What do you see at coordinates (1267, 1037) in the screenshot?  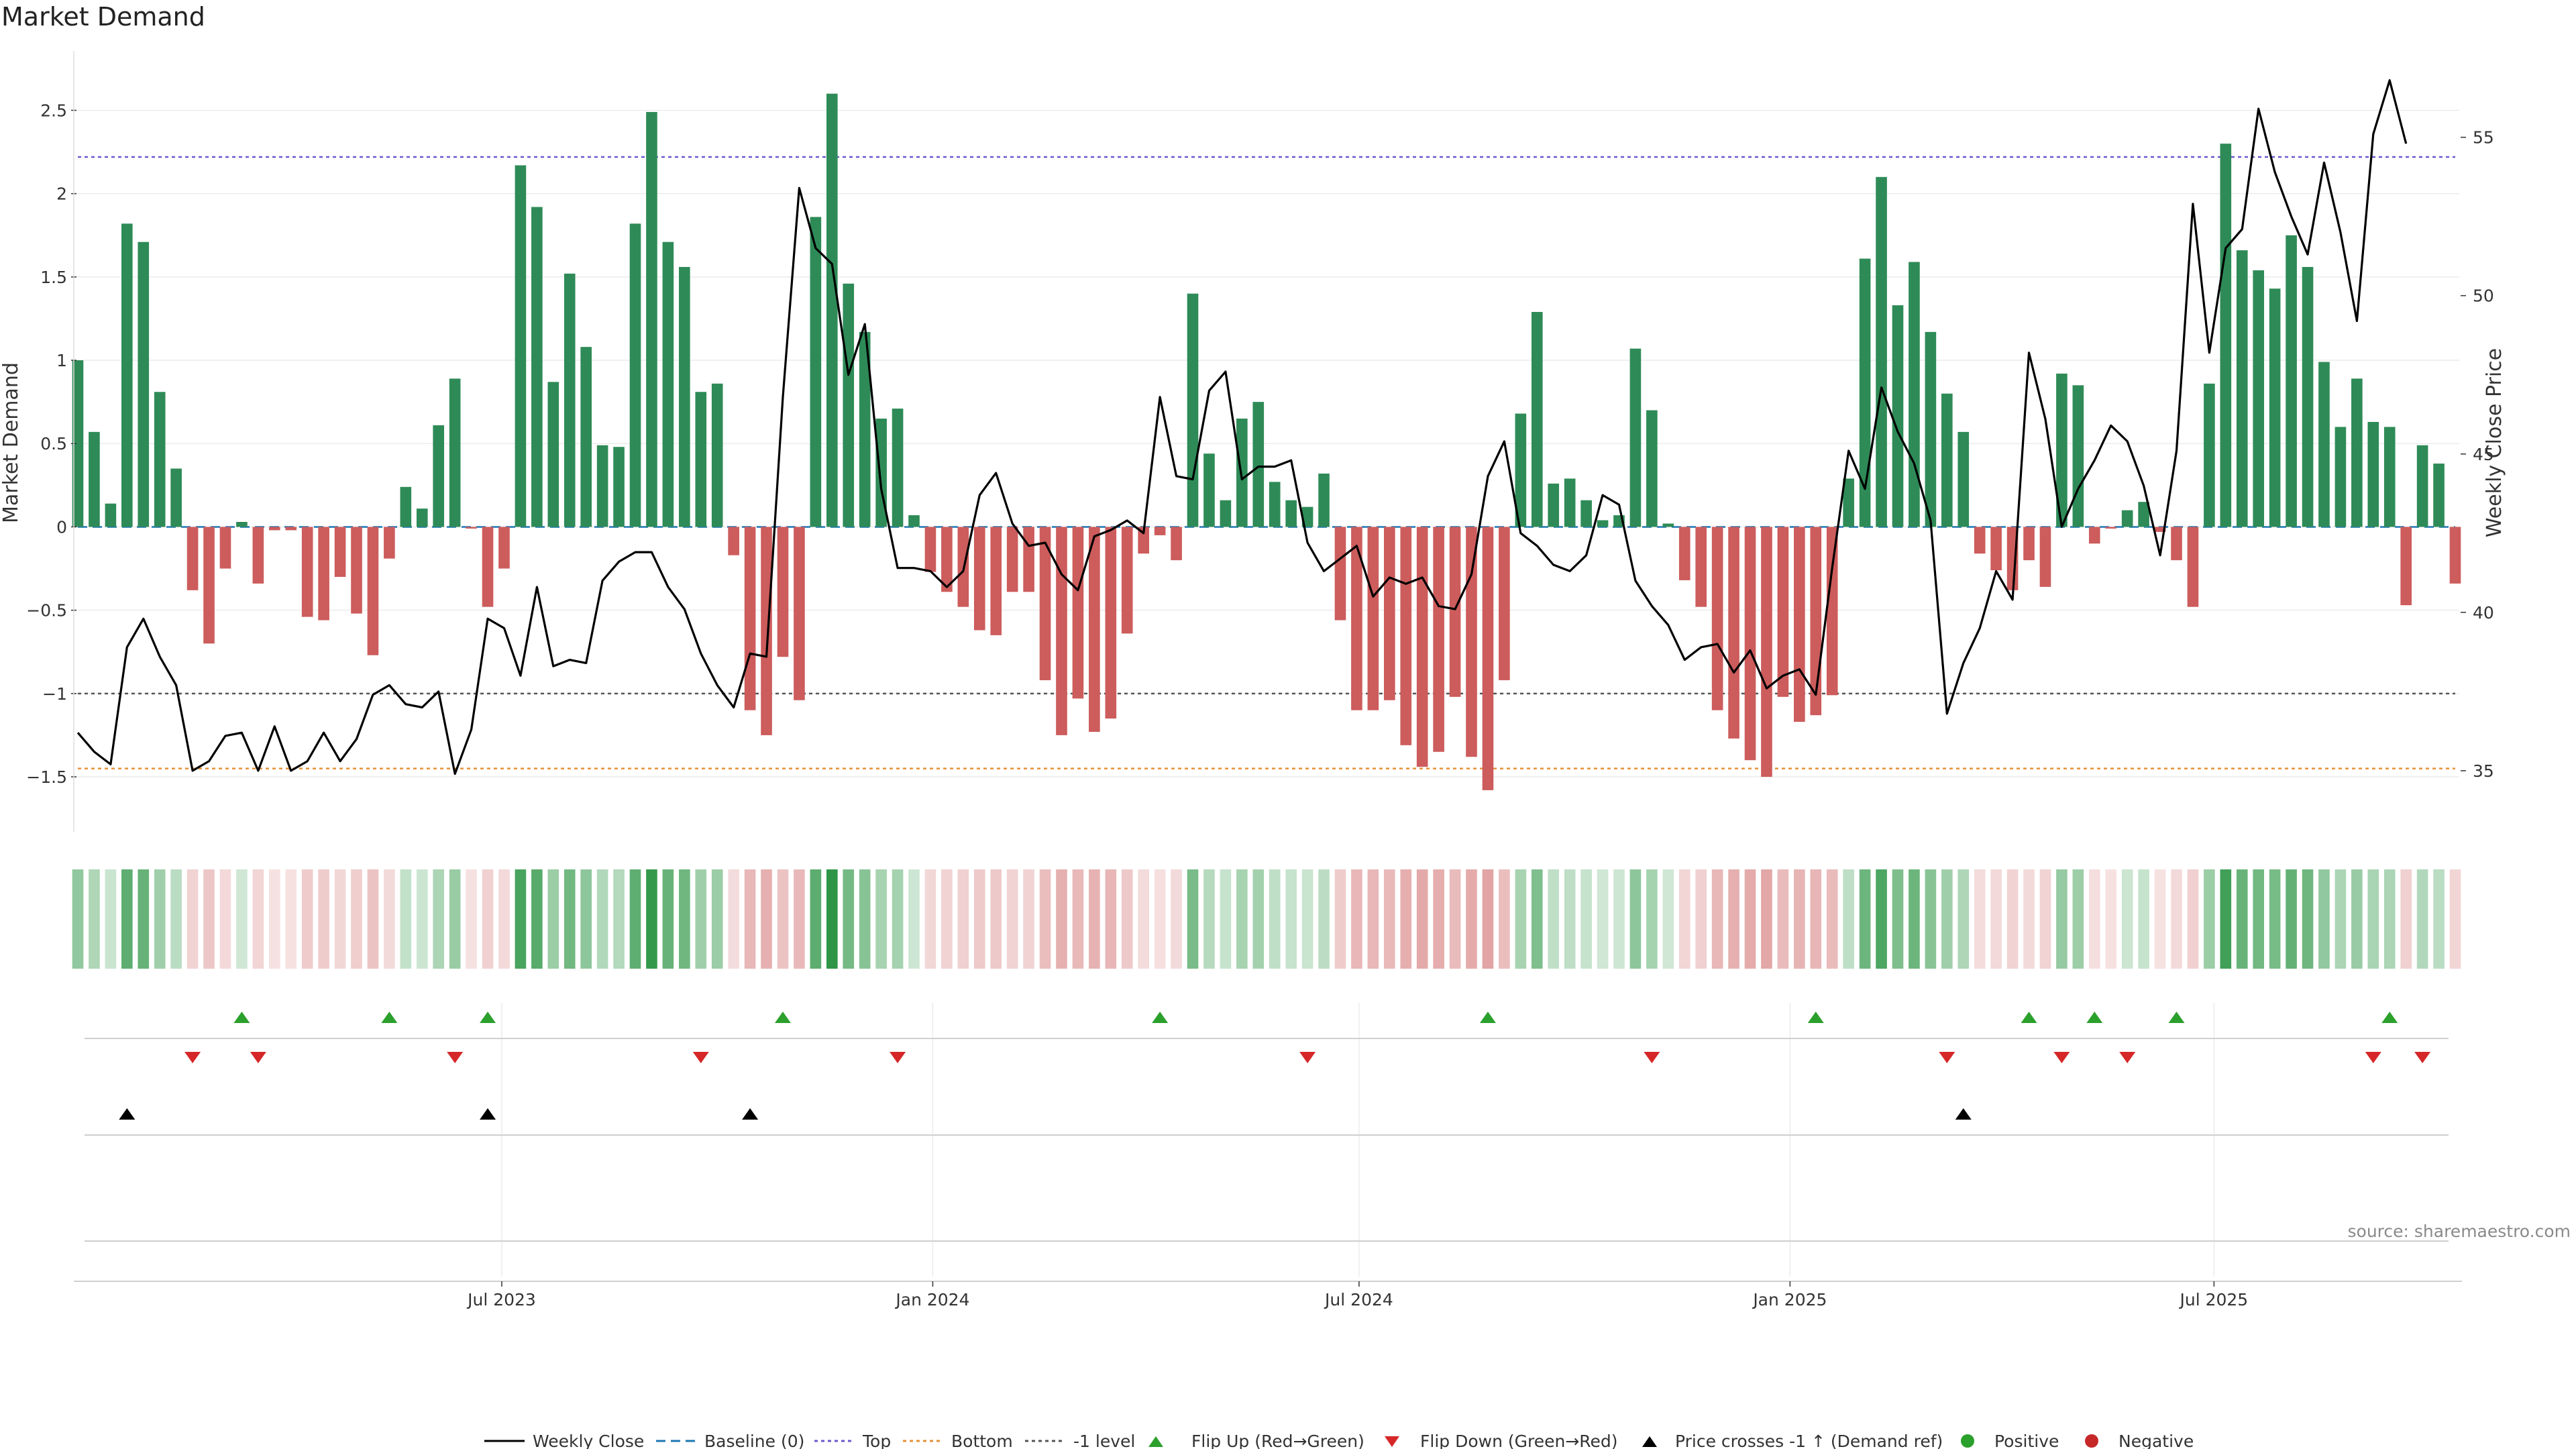 I see `flip-markers` at bounding box center [1267, 1037].